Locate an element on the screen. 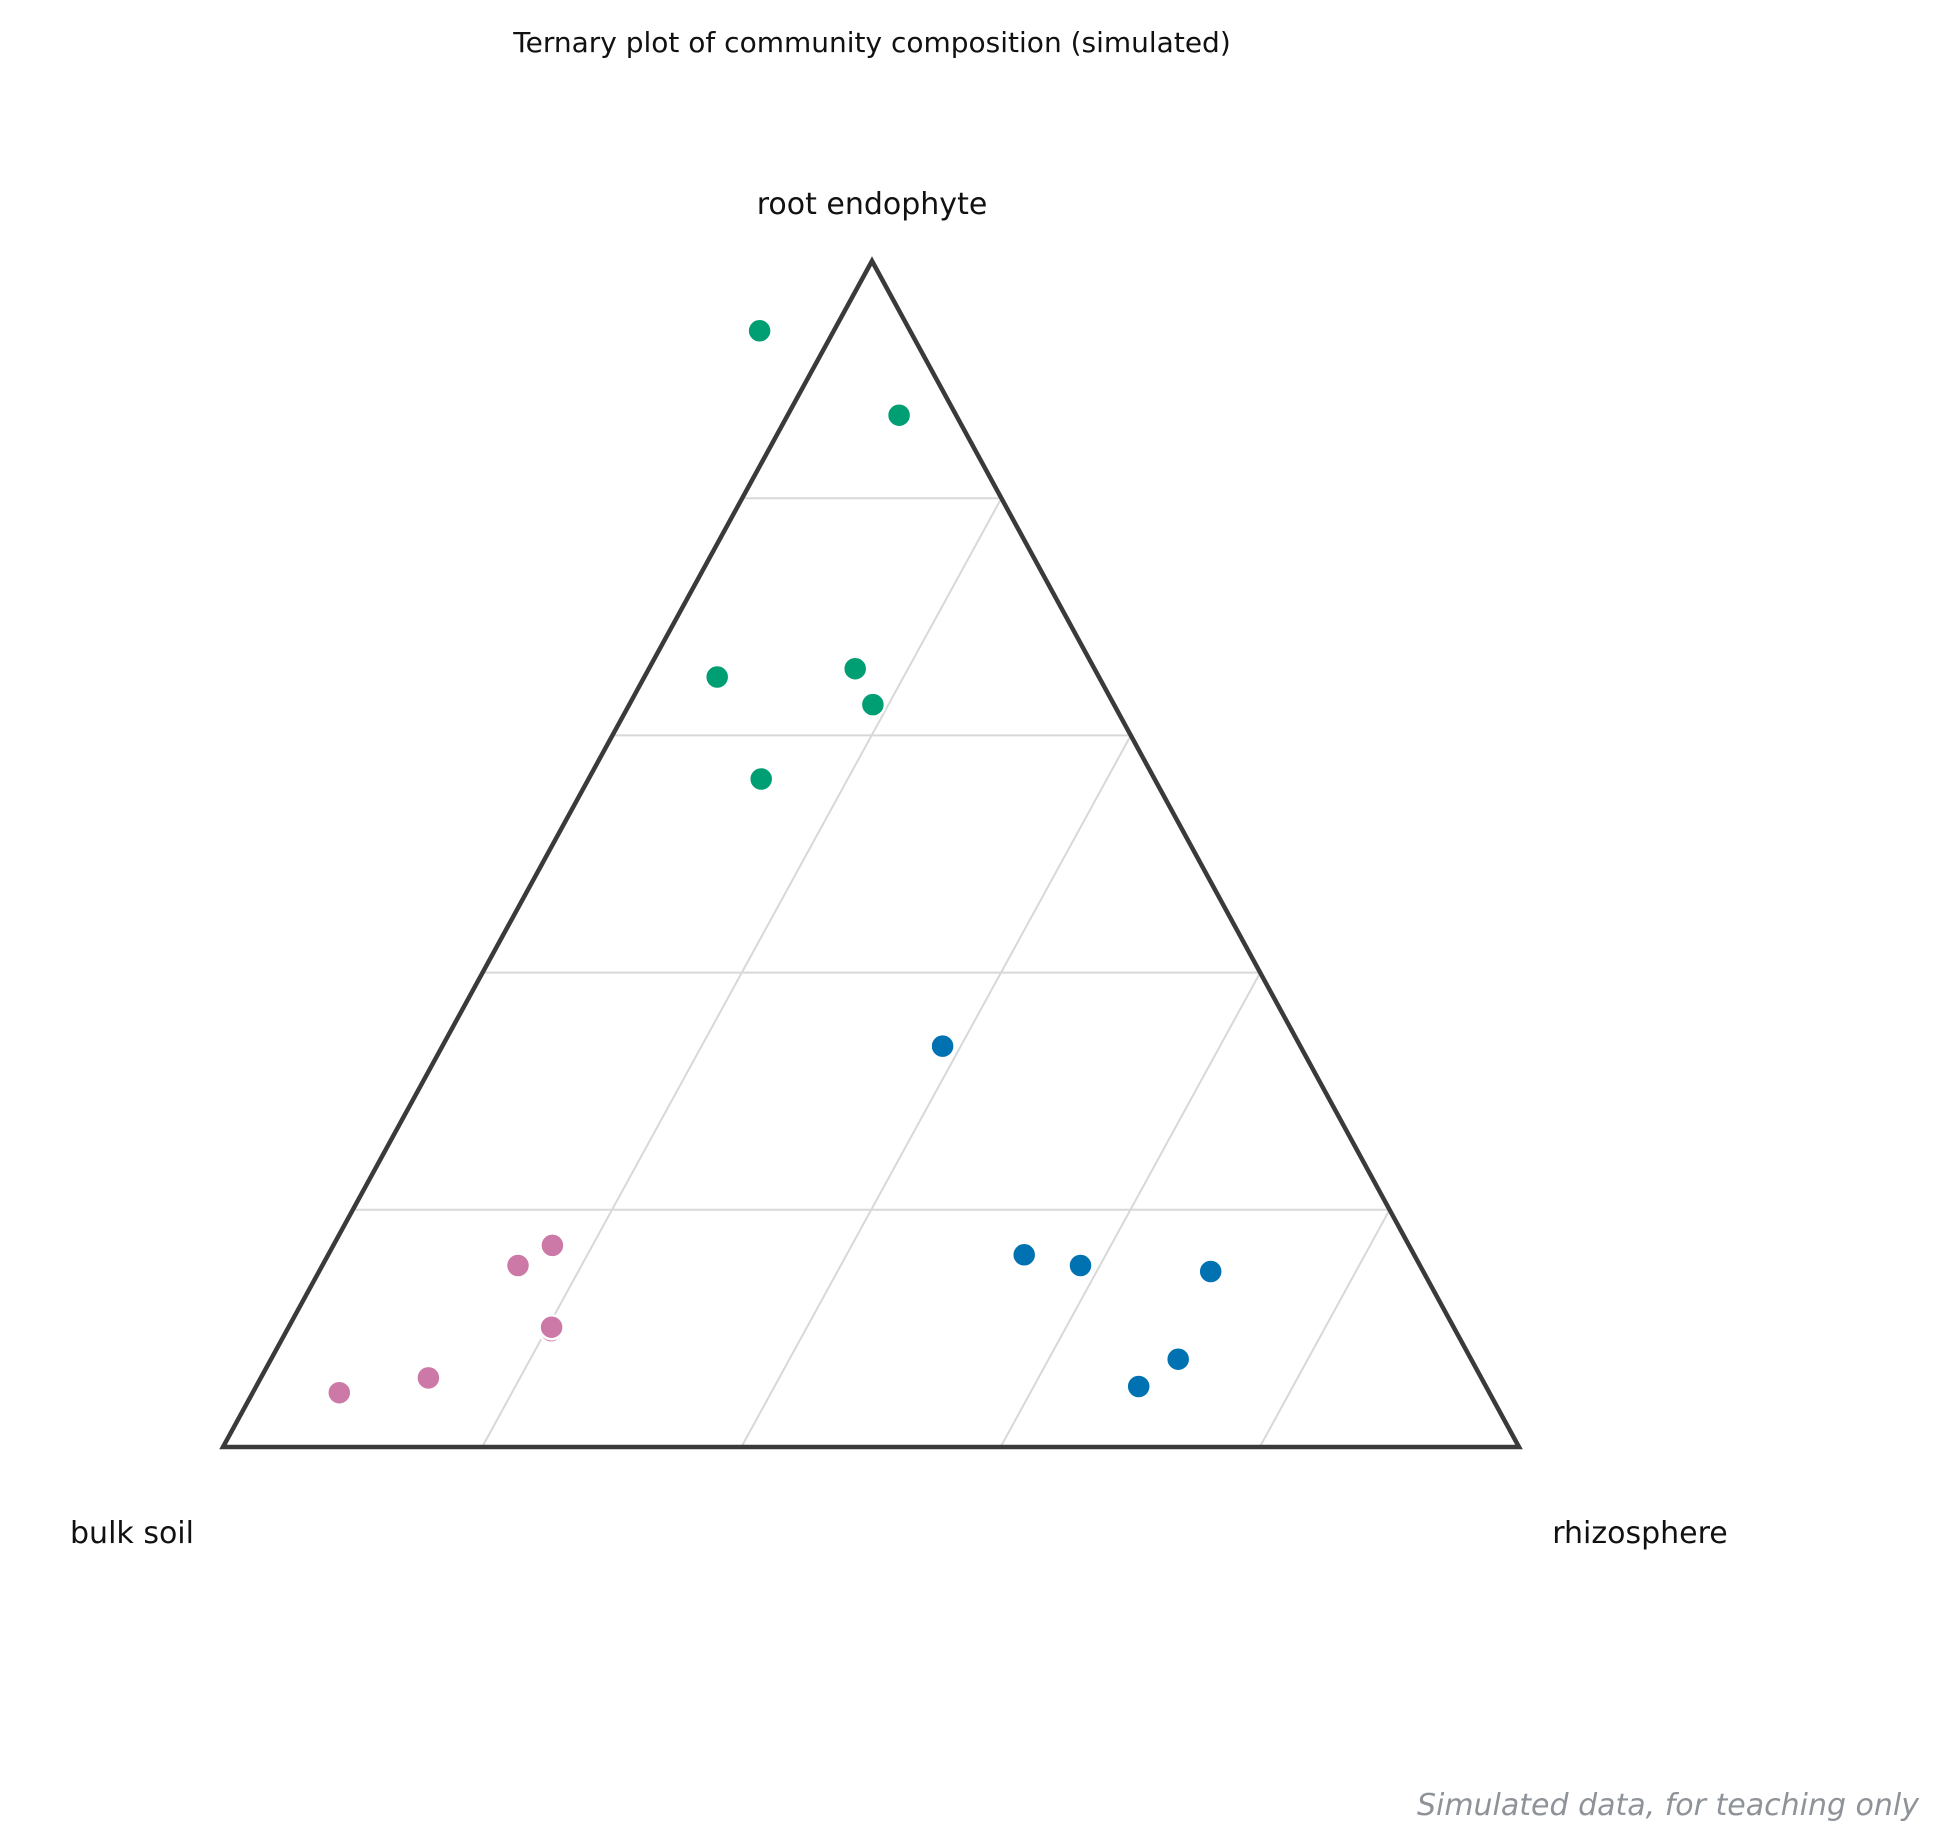 Image resolution: width=1939 pixels, height=1845 pixels. vertex-label-root-endophyte: root endophyte is located at coordinates (872, 204).